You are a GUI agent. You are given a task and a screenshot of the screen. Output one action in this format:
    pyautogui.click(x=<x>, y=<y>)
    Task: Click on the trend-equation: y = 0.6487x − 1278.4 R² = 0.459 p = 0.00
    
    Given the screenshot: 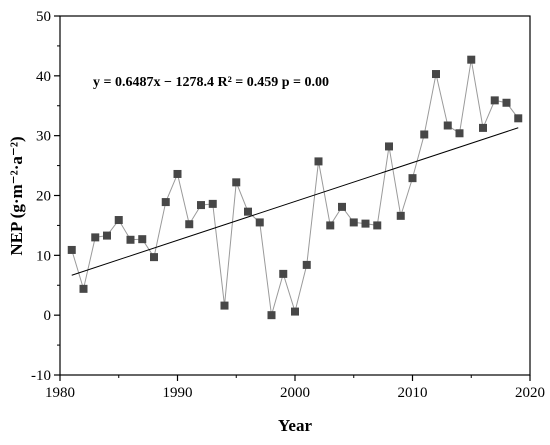 What is the action you would take?
    pyautogui.click(x=211, y=82)
    